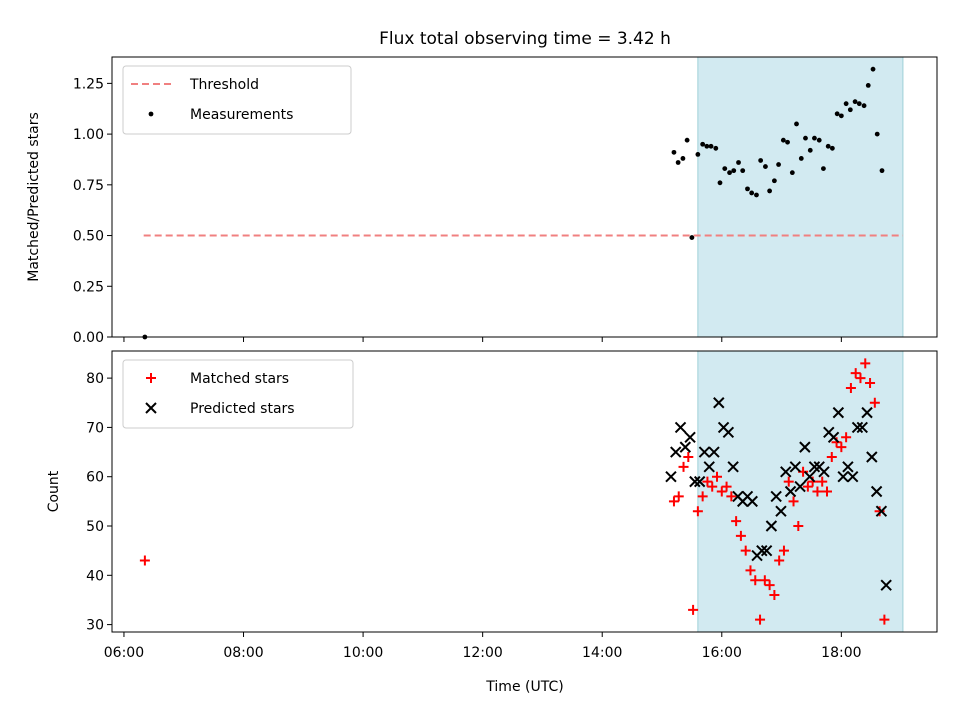 Image resolution: width=960 pixels, height=720 pixels. Describe the element at coordinates (524, 687) in the screenshot. I see `x-axis-label: Time (UTC)` at that location.